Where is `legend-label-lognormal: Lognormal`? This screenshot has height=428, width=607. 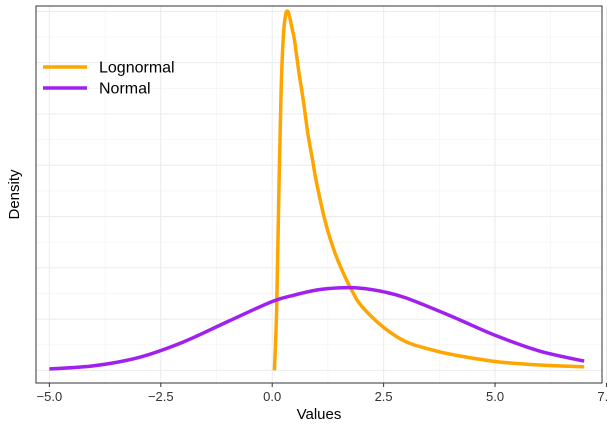 legend-label-lognormal: Lognormal is located at coordinates (137, 68).